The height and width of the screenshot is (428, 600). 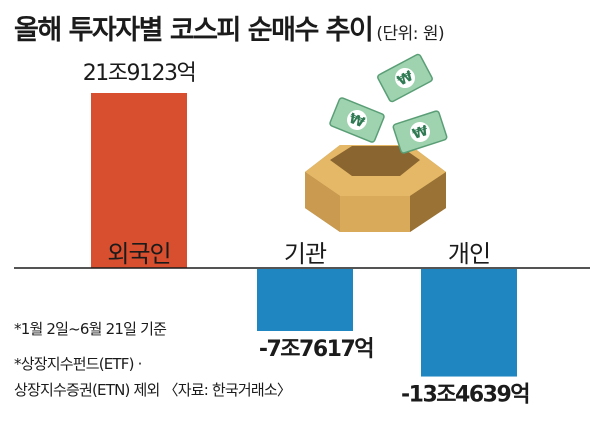 What do you see at coordinates (305, 254) in the screenshot?
I see `category-label-2: 기관` at bounding box center [305, 254].